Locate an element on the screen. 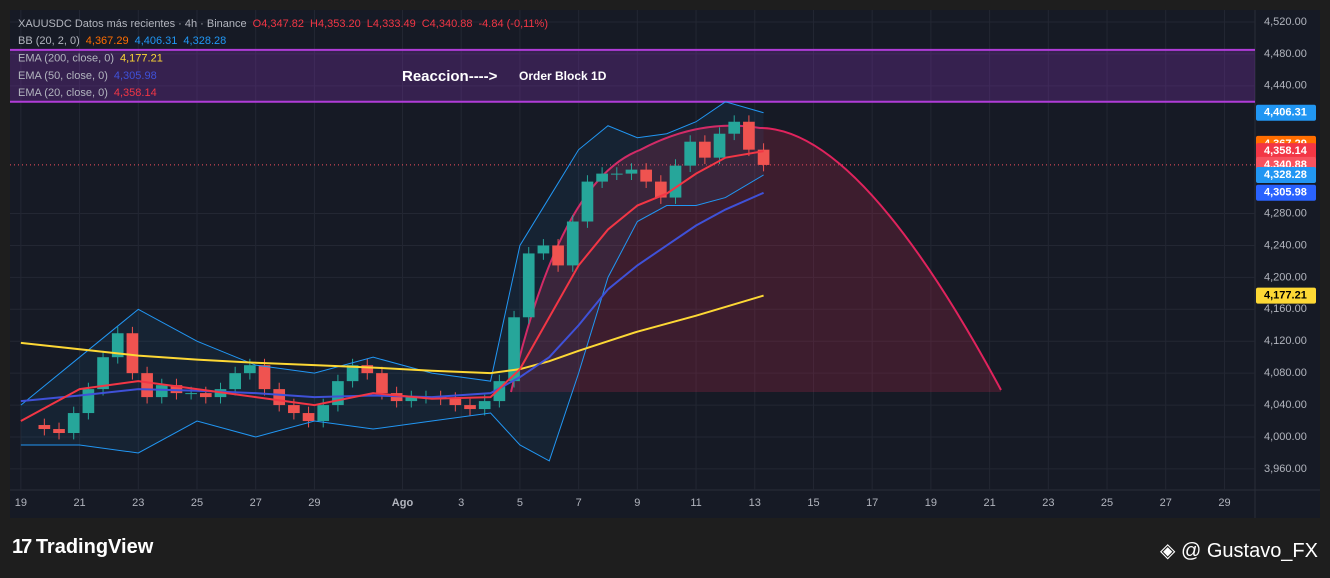 The width and height of the screenshot is (1330, 578). y-tick-label: 4,120.00 is located at coordinates (1285, 341).